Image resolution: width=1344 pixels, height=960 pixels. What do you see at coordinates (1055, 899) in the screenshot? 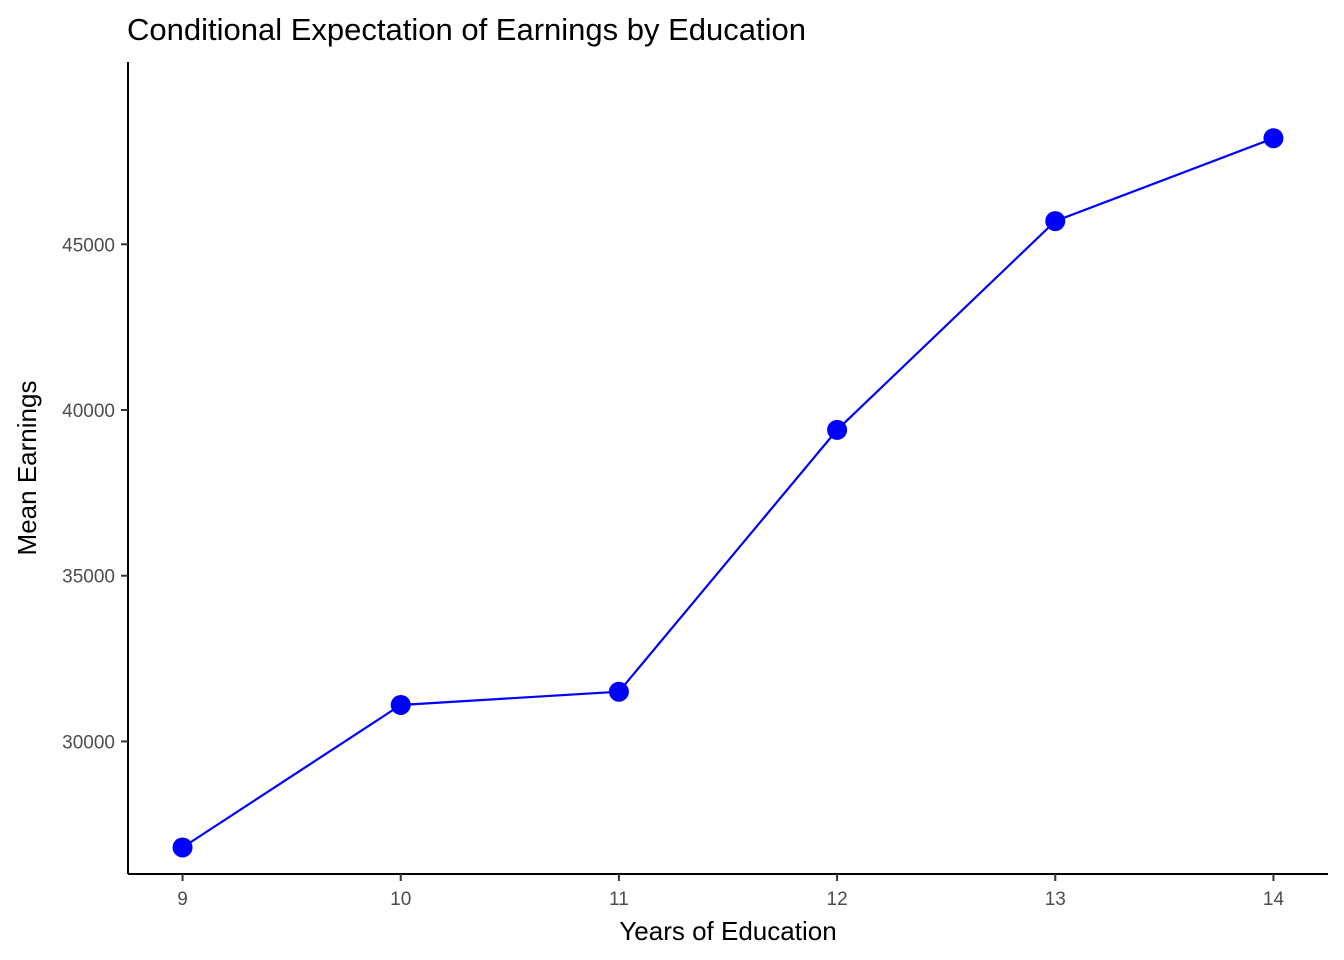
I see `x-tick-label: 13` at bounding box center [1055, 899].